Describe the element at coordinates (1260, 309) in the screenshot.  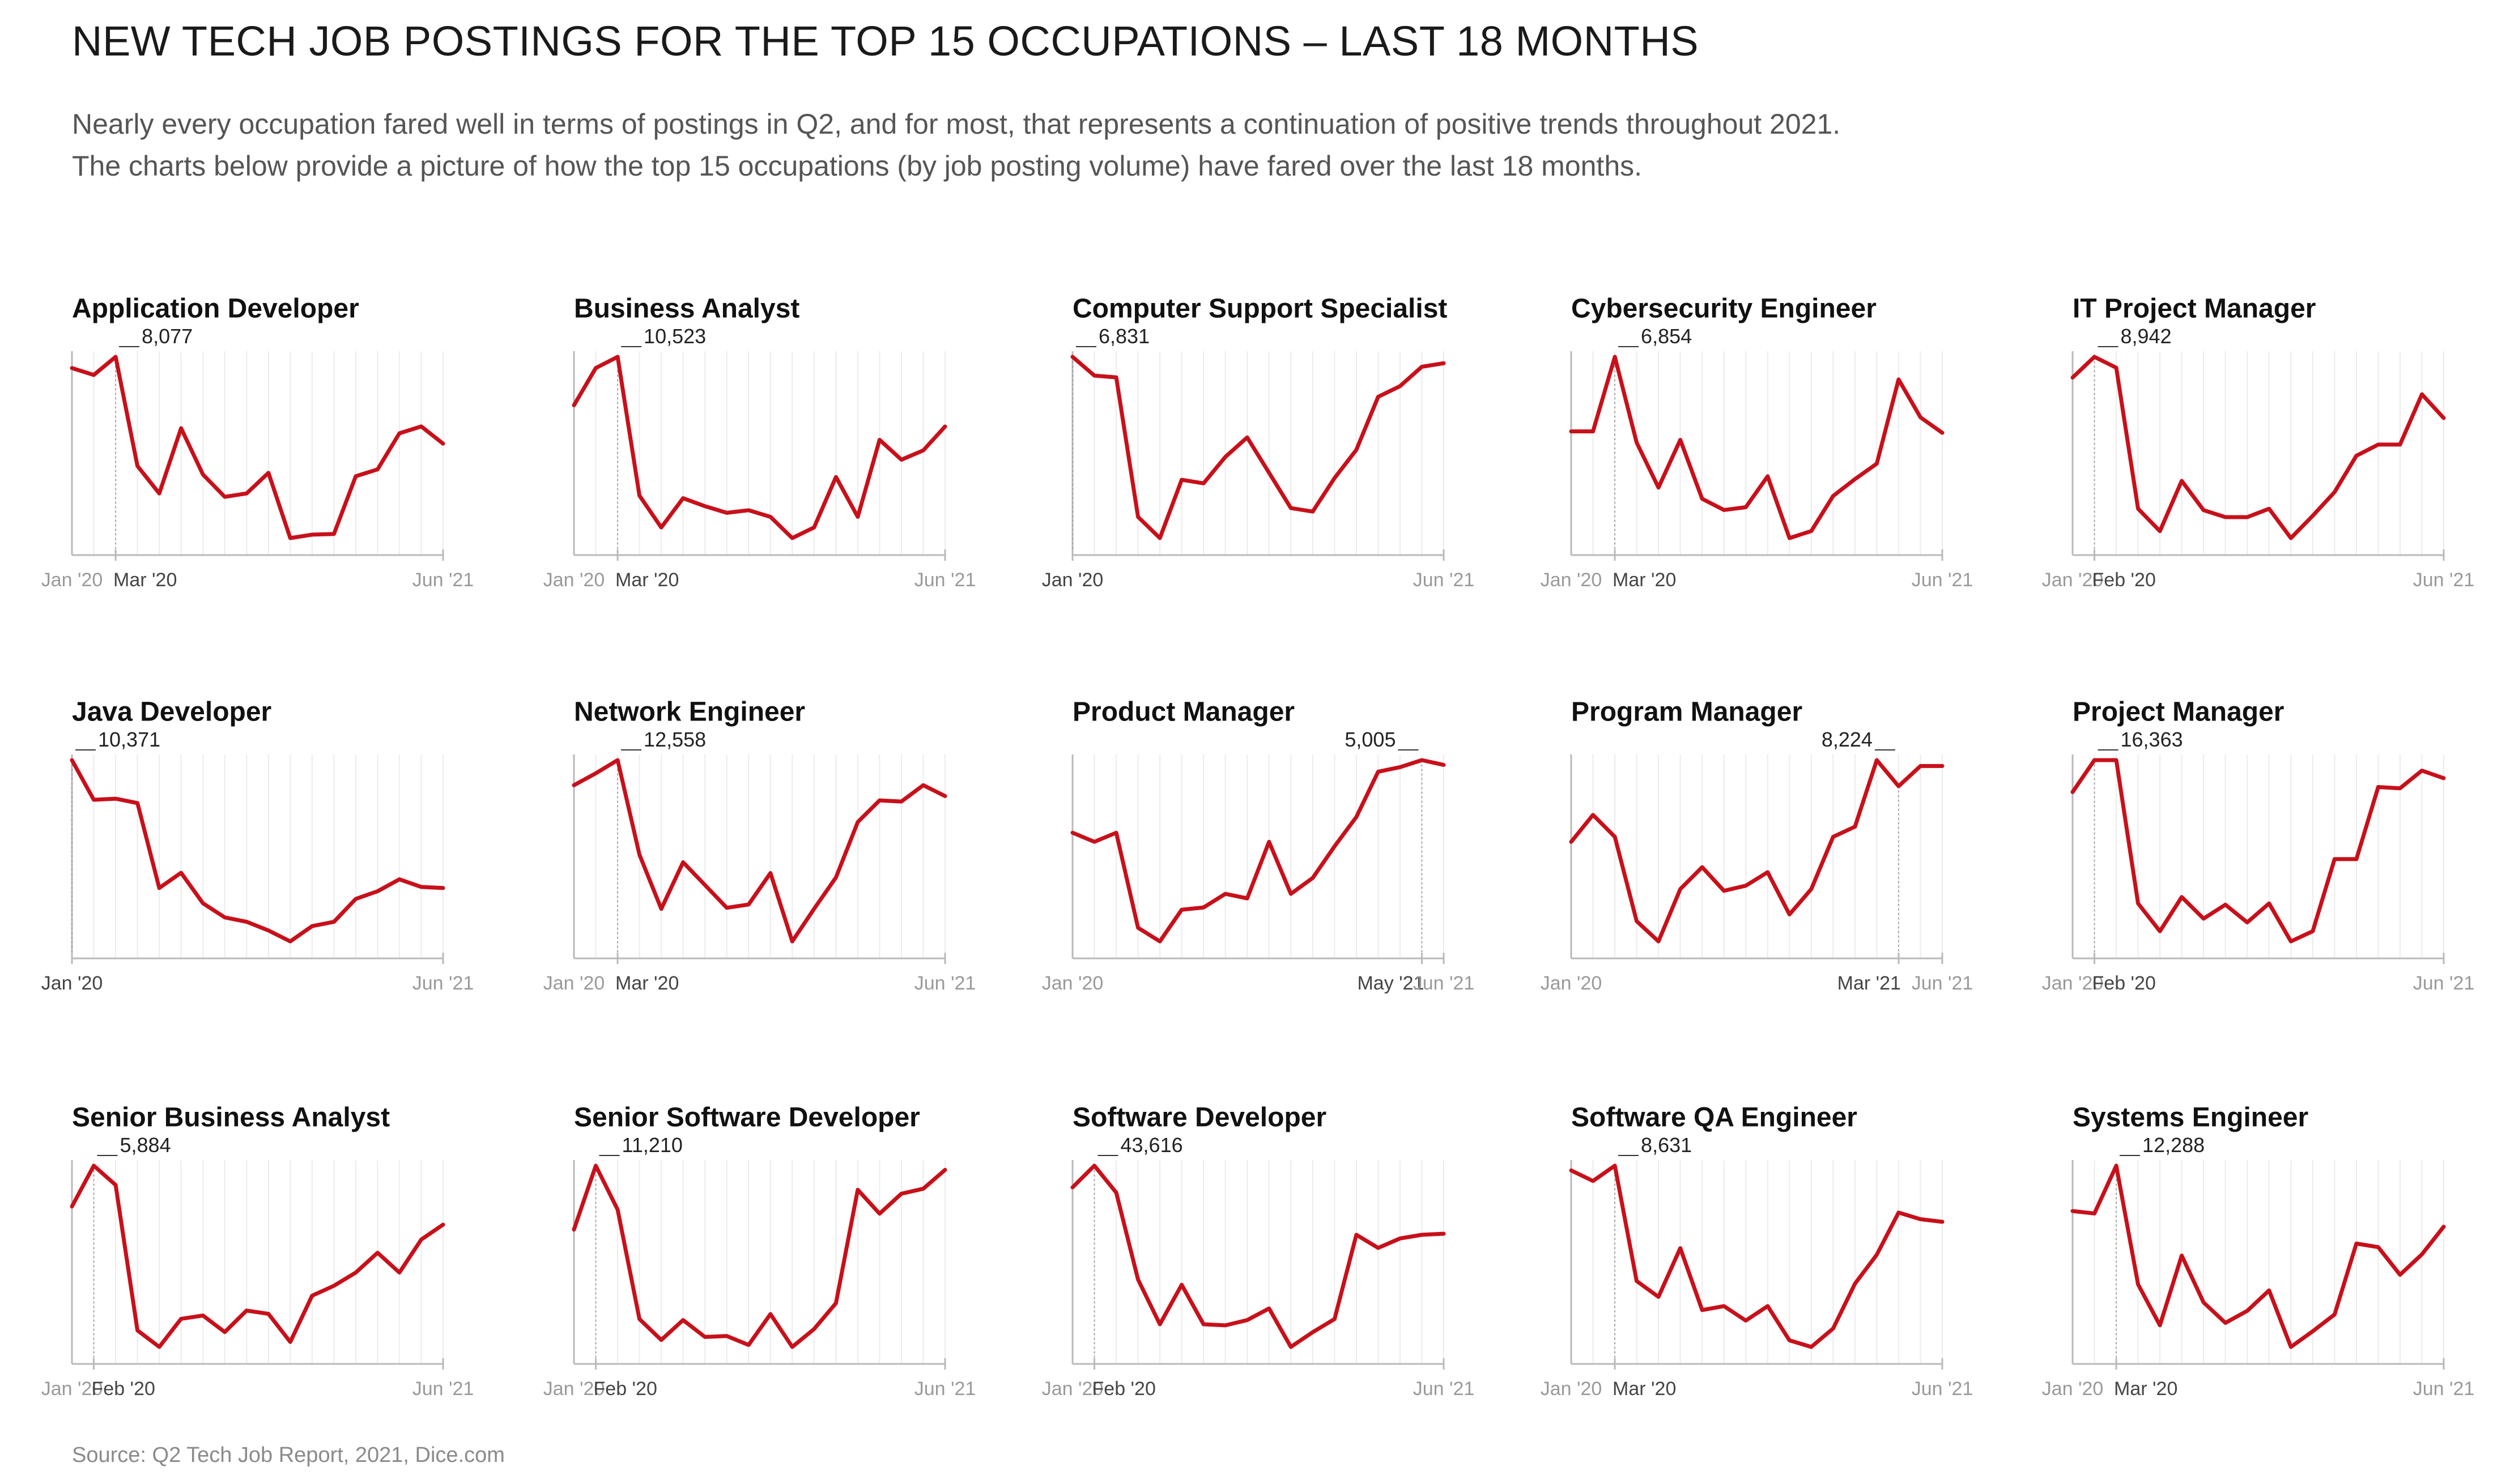
I see `chart-title-computer-support-specialist: Computer Support Specialist` at that location.